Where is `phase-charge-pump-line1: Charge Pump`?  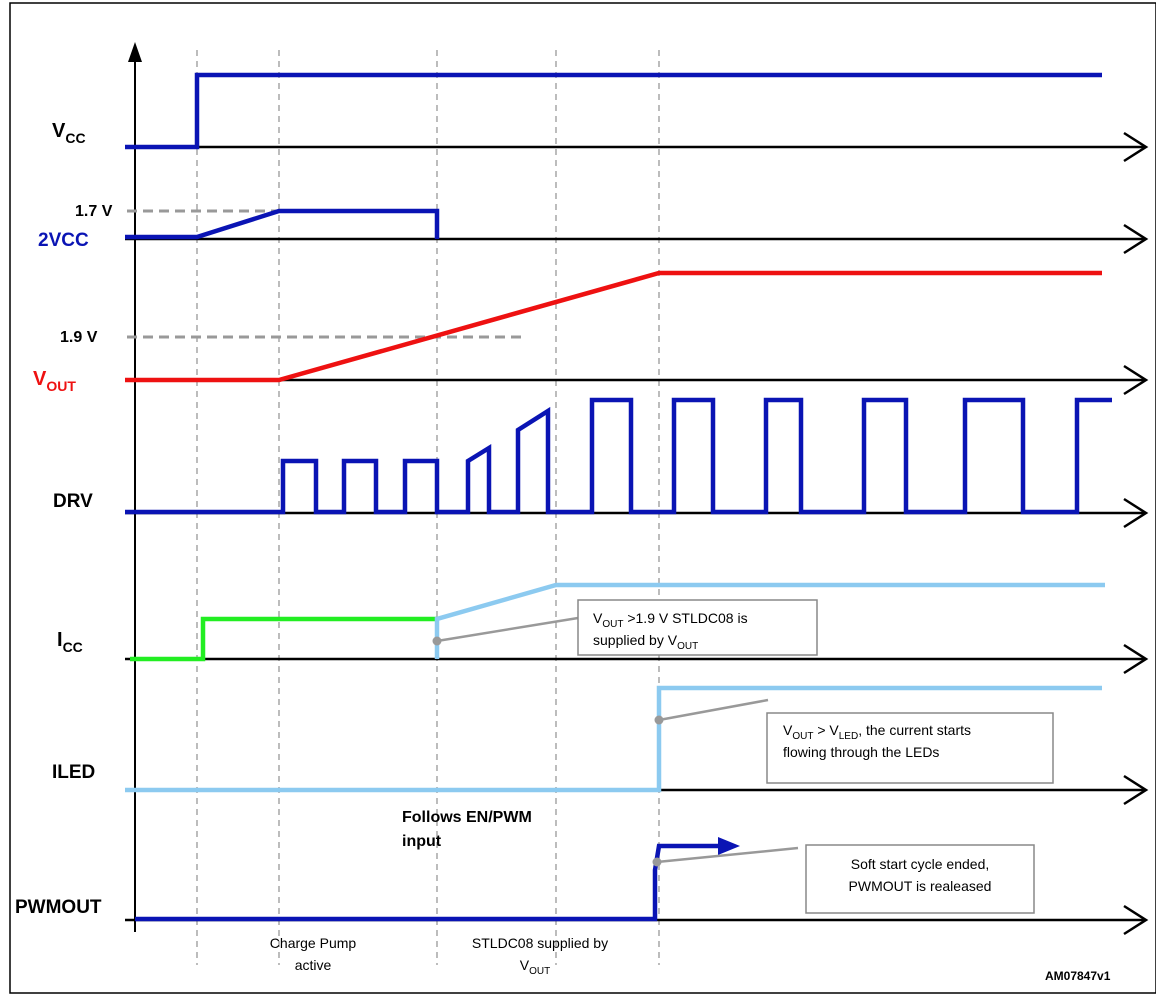
phase-charge-pump-line1: Charge Pump is located at coordinates (313, 943).